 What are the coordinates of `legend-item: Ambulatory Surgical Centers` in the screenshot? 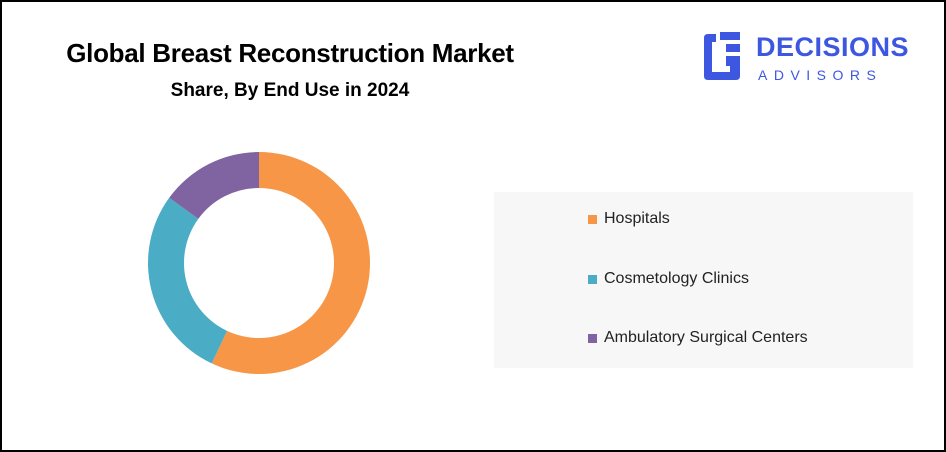 It's located at (698, 338).